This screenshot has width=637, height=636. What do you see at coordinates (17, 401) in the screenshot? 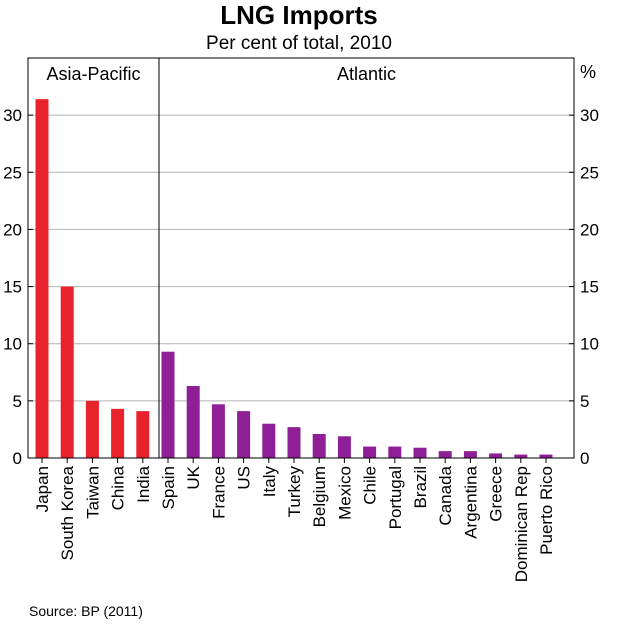
I see `y-tick-label-left: 5` at bounding box center [17, 401].